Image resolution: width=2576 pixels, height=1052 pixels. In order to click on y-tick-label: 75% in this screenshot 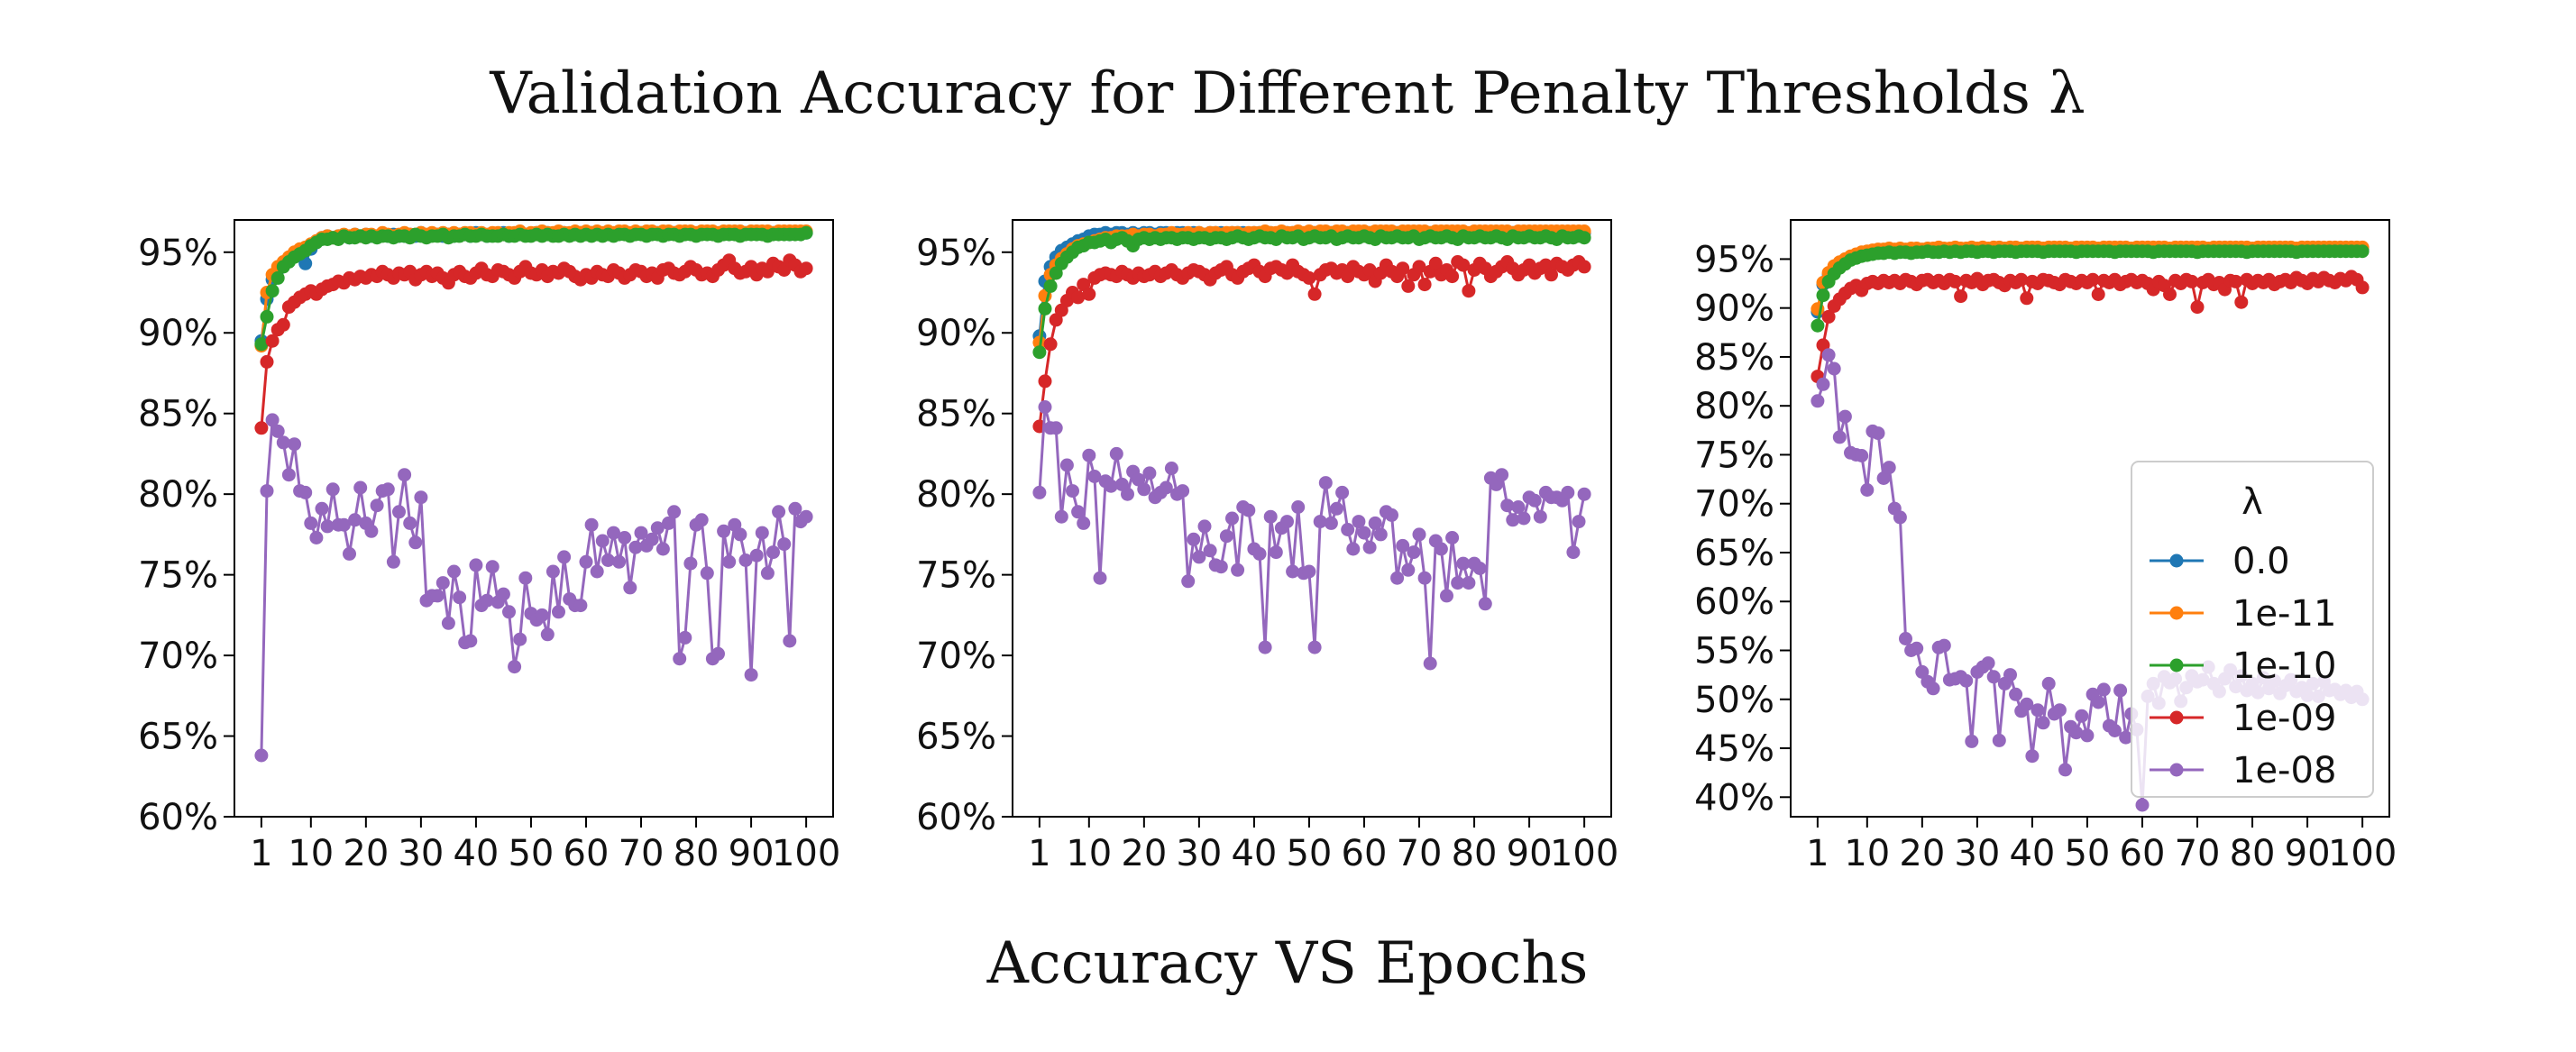, I will do `click(178, 576)`.